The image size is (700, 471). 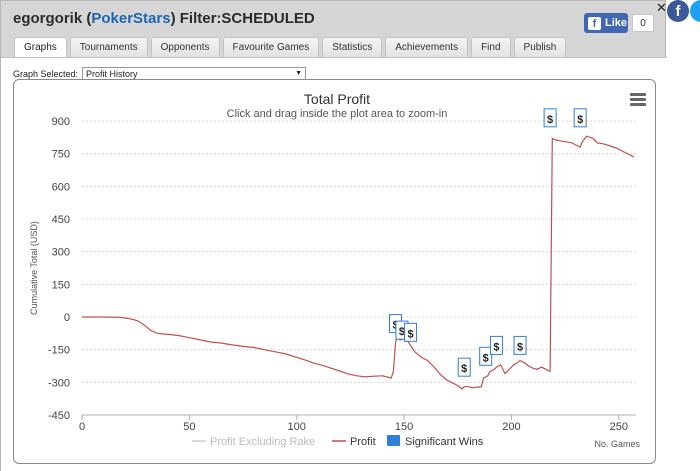 I want to click on network-link: PokerStars, so click(x=131, y=18).